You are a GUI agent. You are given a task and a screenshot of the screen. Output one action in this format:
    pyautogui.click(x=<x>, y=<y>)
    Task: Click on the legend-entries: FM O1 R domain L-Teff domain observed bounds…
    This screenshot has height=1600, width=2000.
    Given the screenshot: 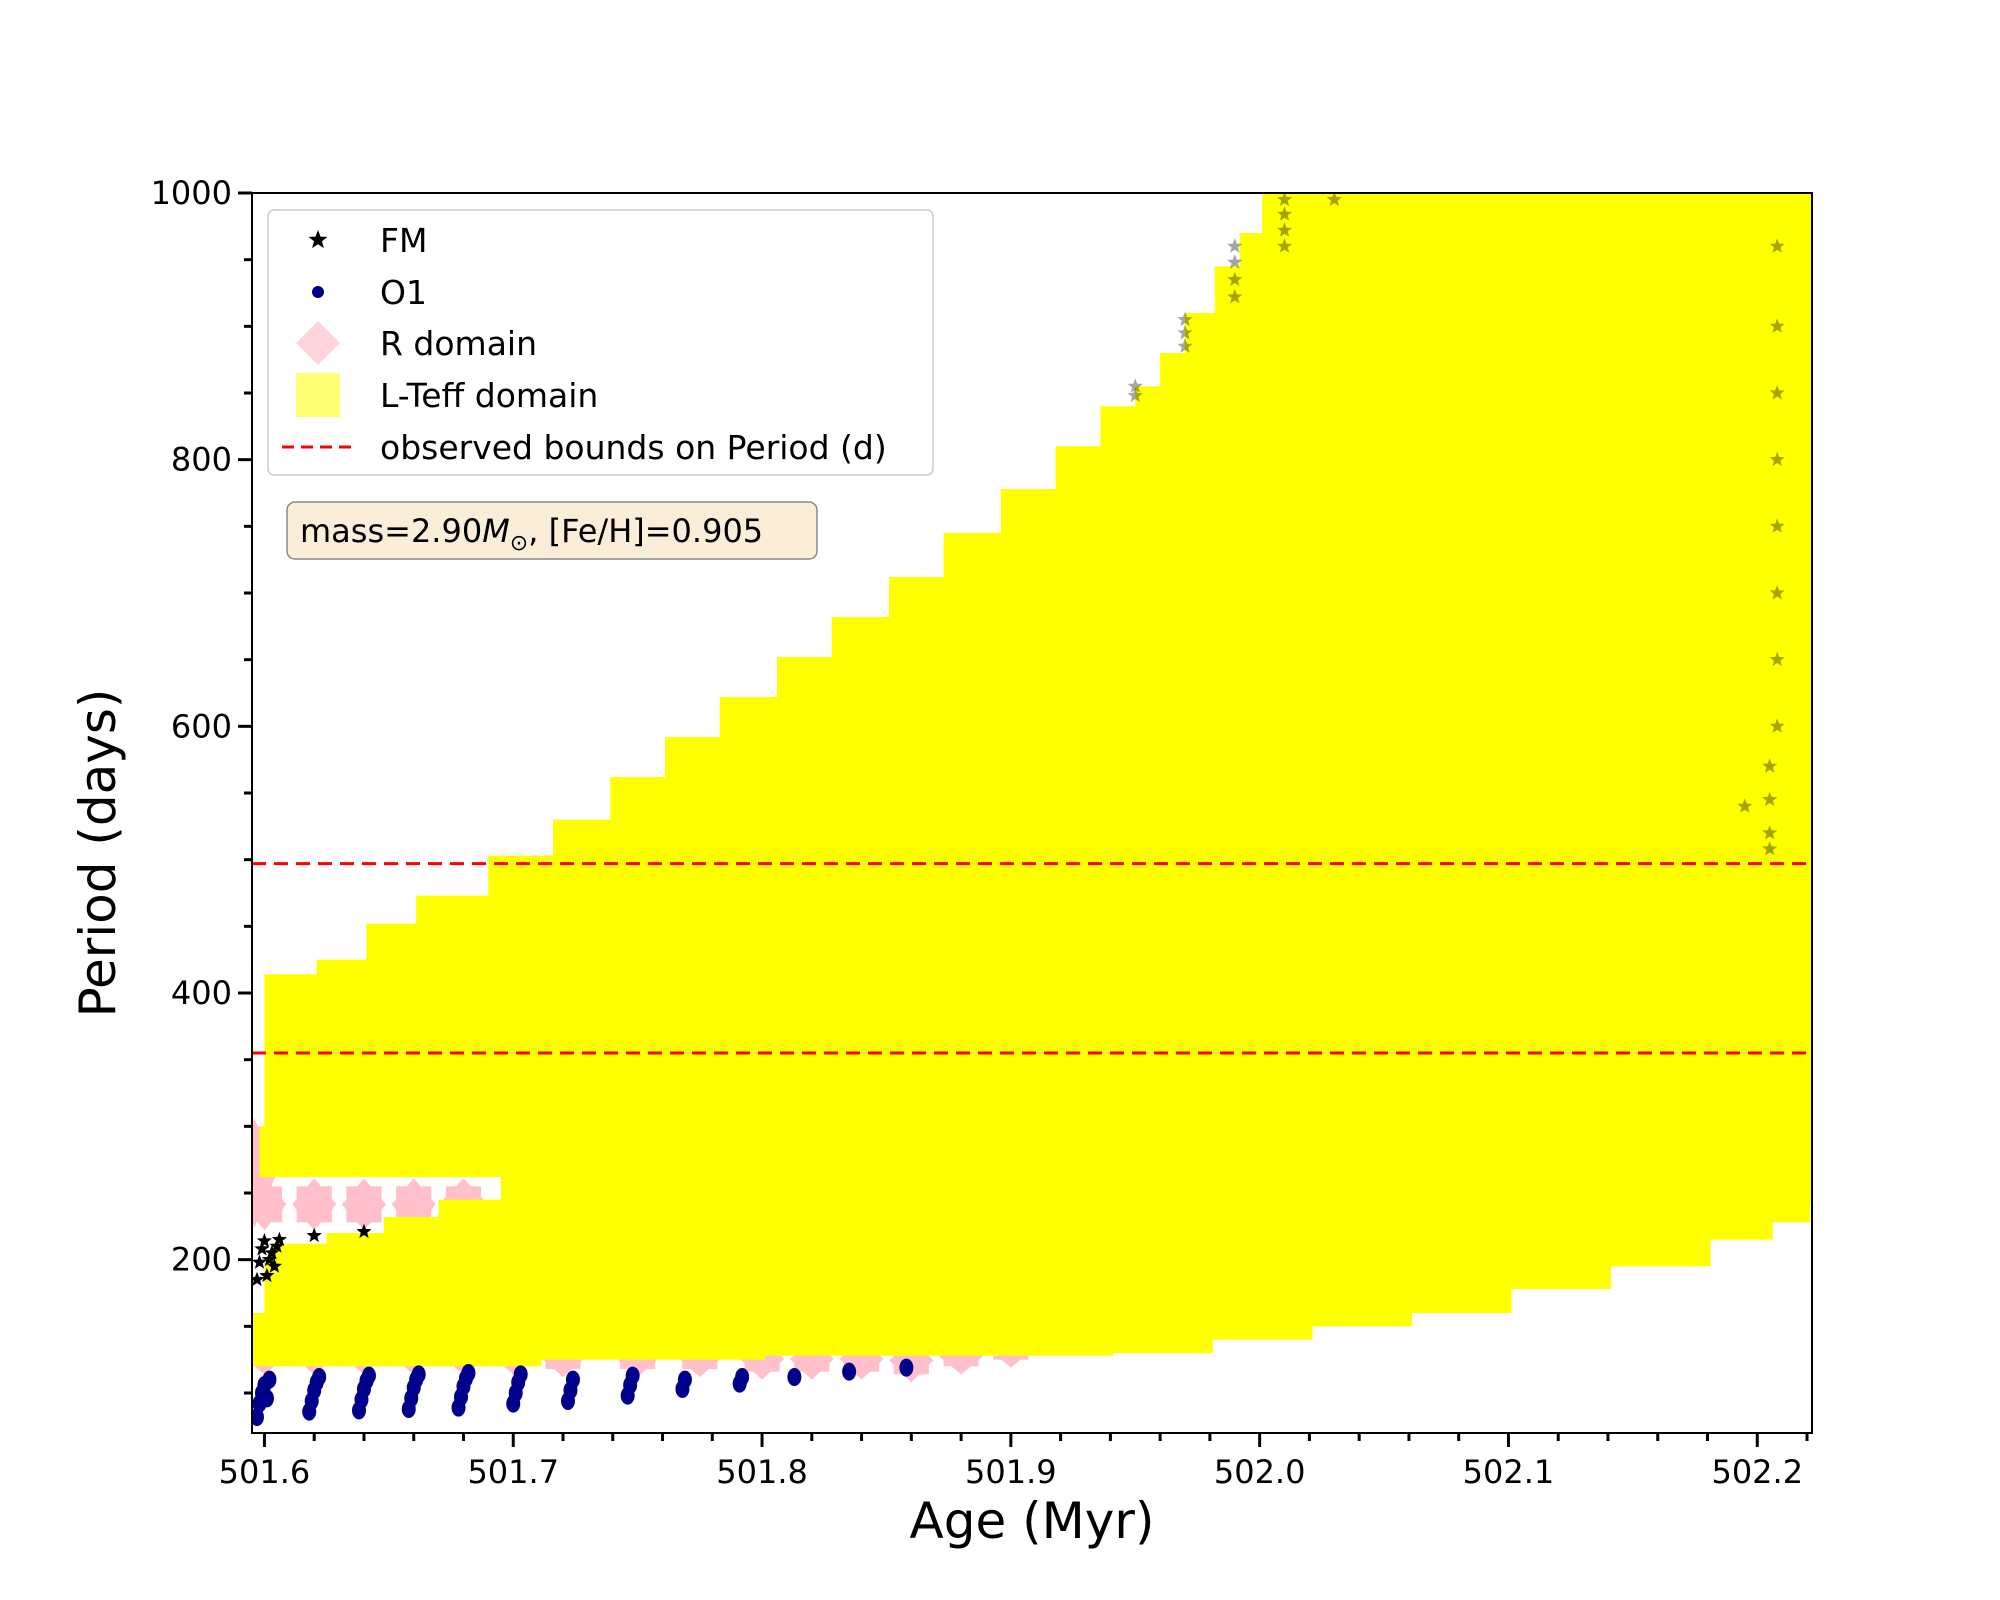 What is the action you would take?
    pyautogui.click(x=584, y=344)
    